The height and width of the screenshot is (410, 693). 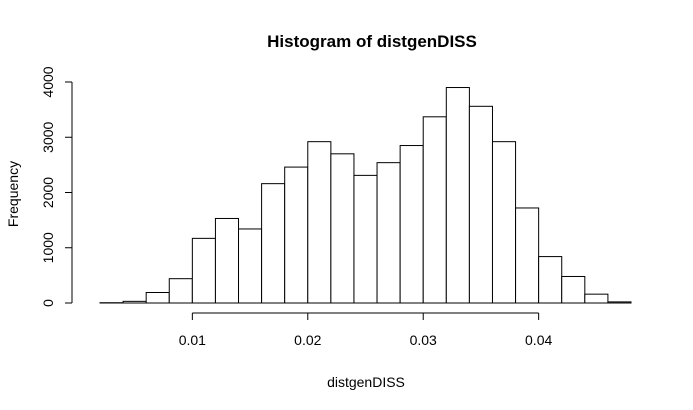 What do you see at coordinates (365, 330) in the screenshot?
I see `x-axis: 0.01 0.02 0.03 0.04` at bounding box center [365, 330].